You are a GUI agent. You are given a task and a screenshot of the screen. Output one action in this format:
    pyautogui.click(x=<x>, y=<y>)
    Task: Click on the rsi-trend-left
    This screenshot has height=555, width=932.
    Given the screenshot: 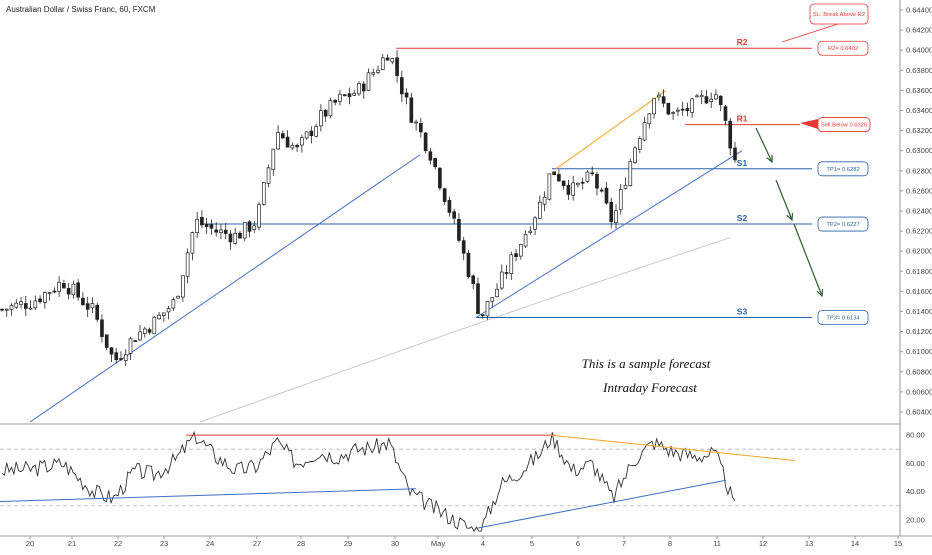 What is the action you would take?
    pyautogui.click(x=208, y=495)
    